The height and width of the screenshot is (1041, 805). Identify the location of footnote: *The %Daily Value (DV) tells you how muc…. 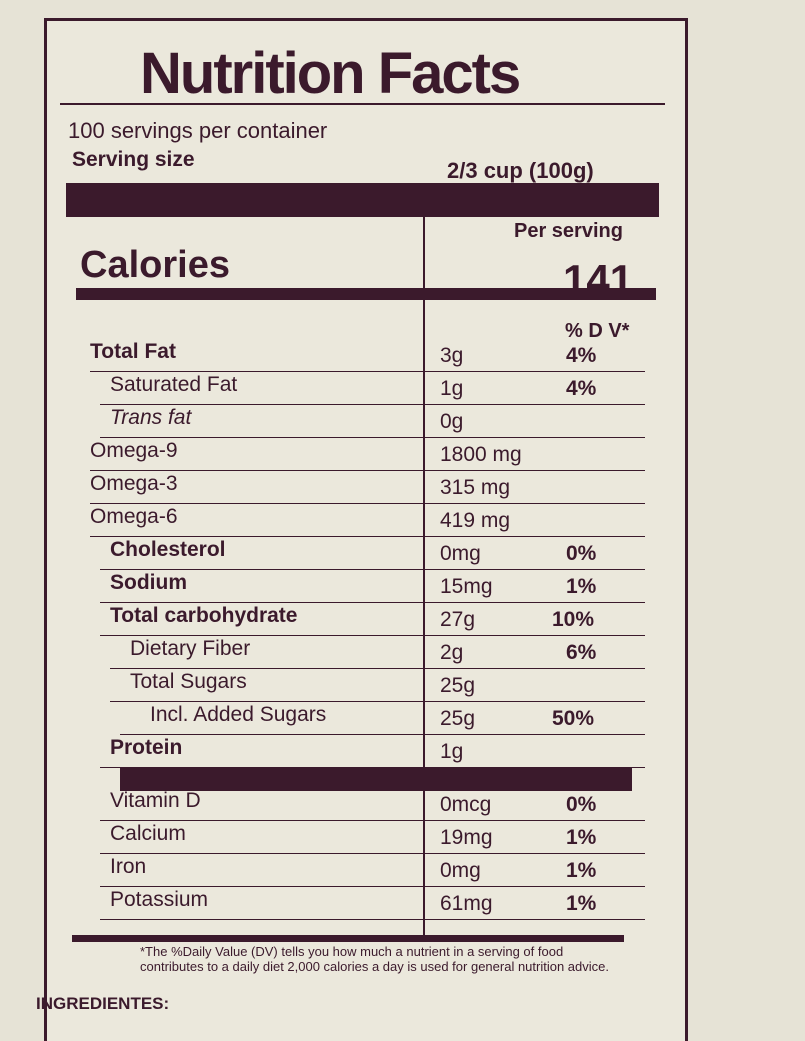
(374, 959).